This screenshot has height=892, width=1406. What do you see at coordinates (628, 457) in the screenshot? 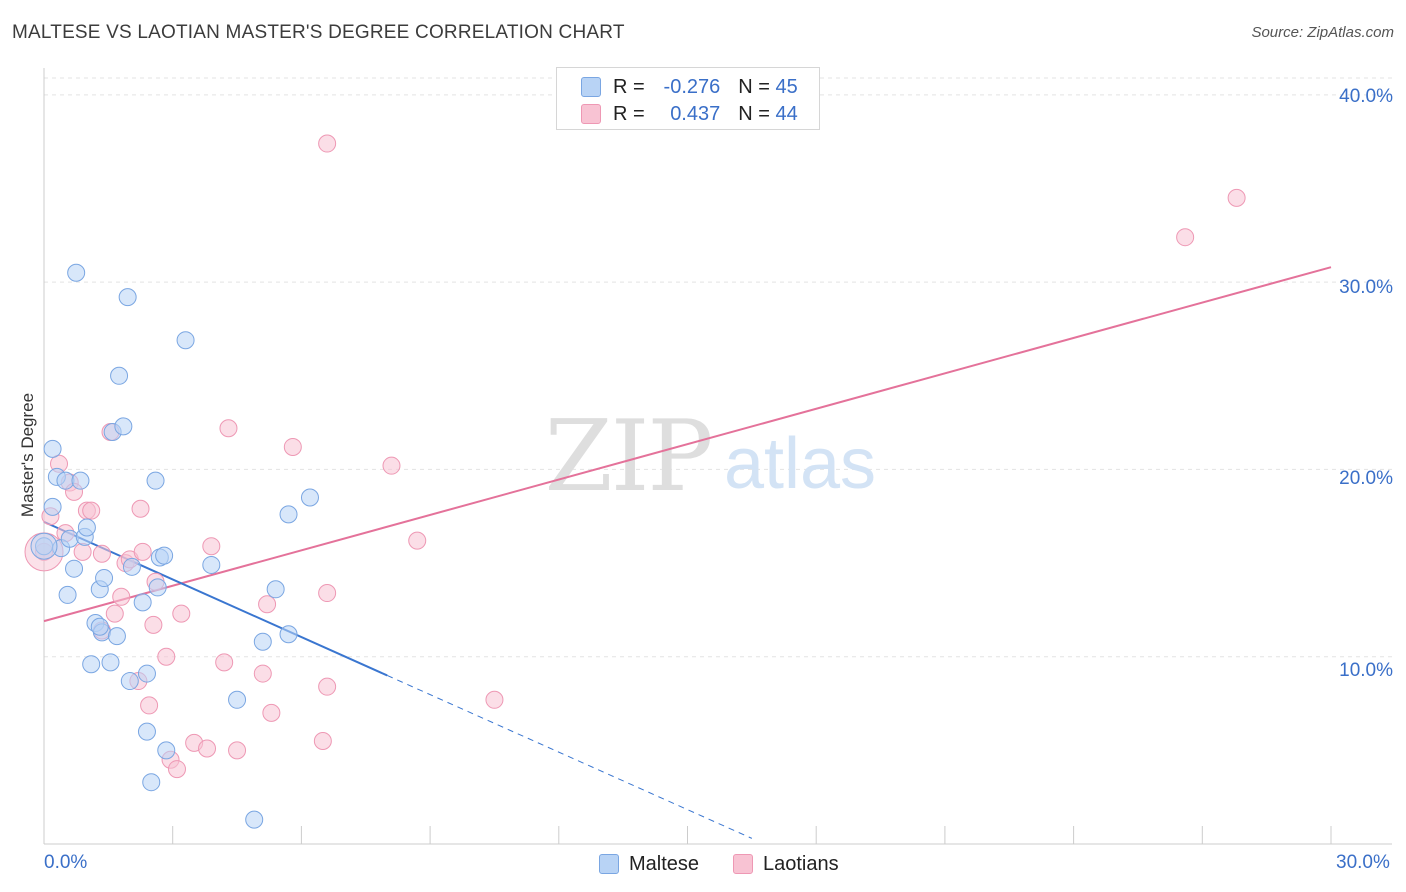
I see `watermark-zip: ZIP` at bounding box center [628, 457].